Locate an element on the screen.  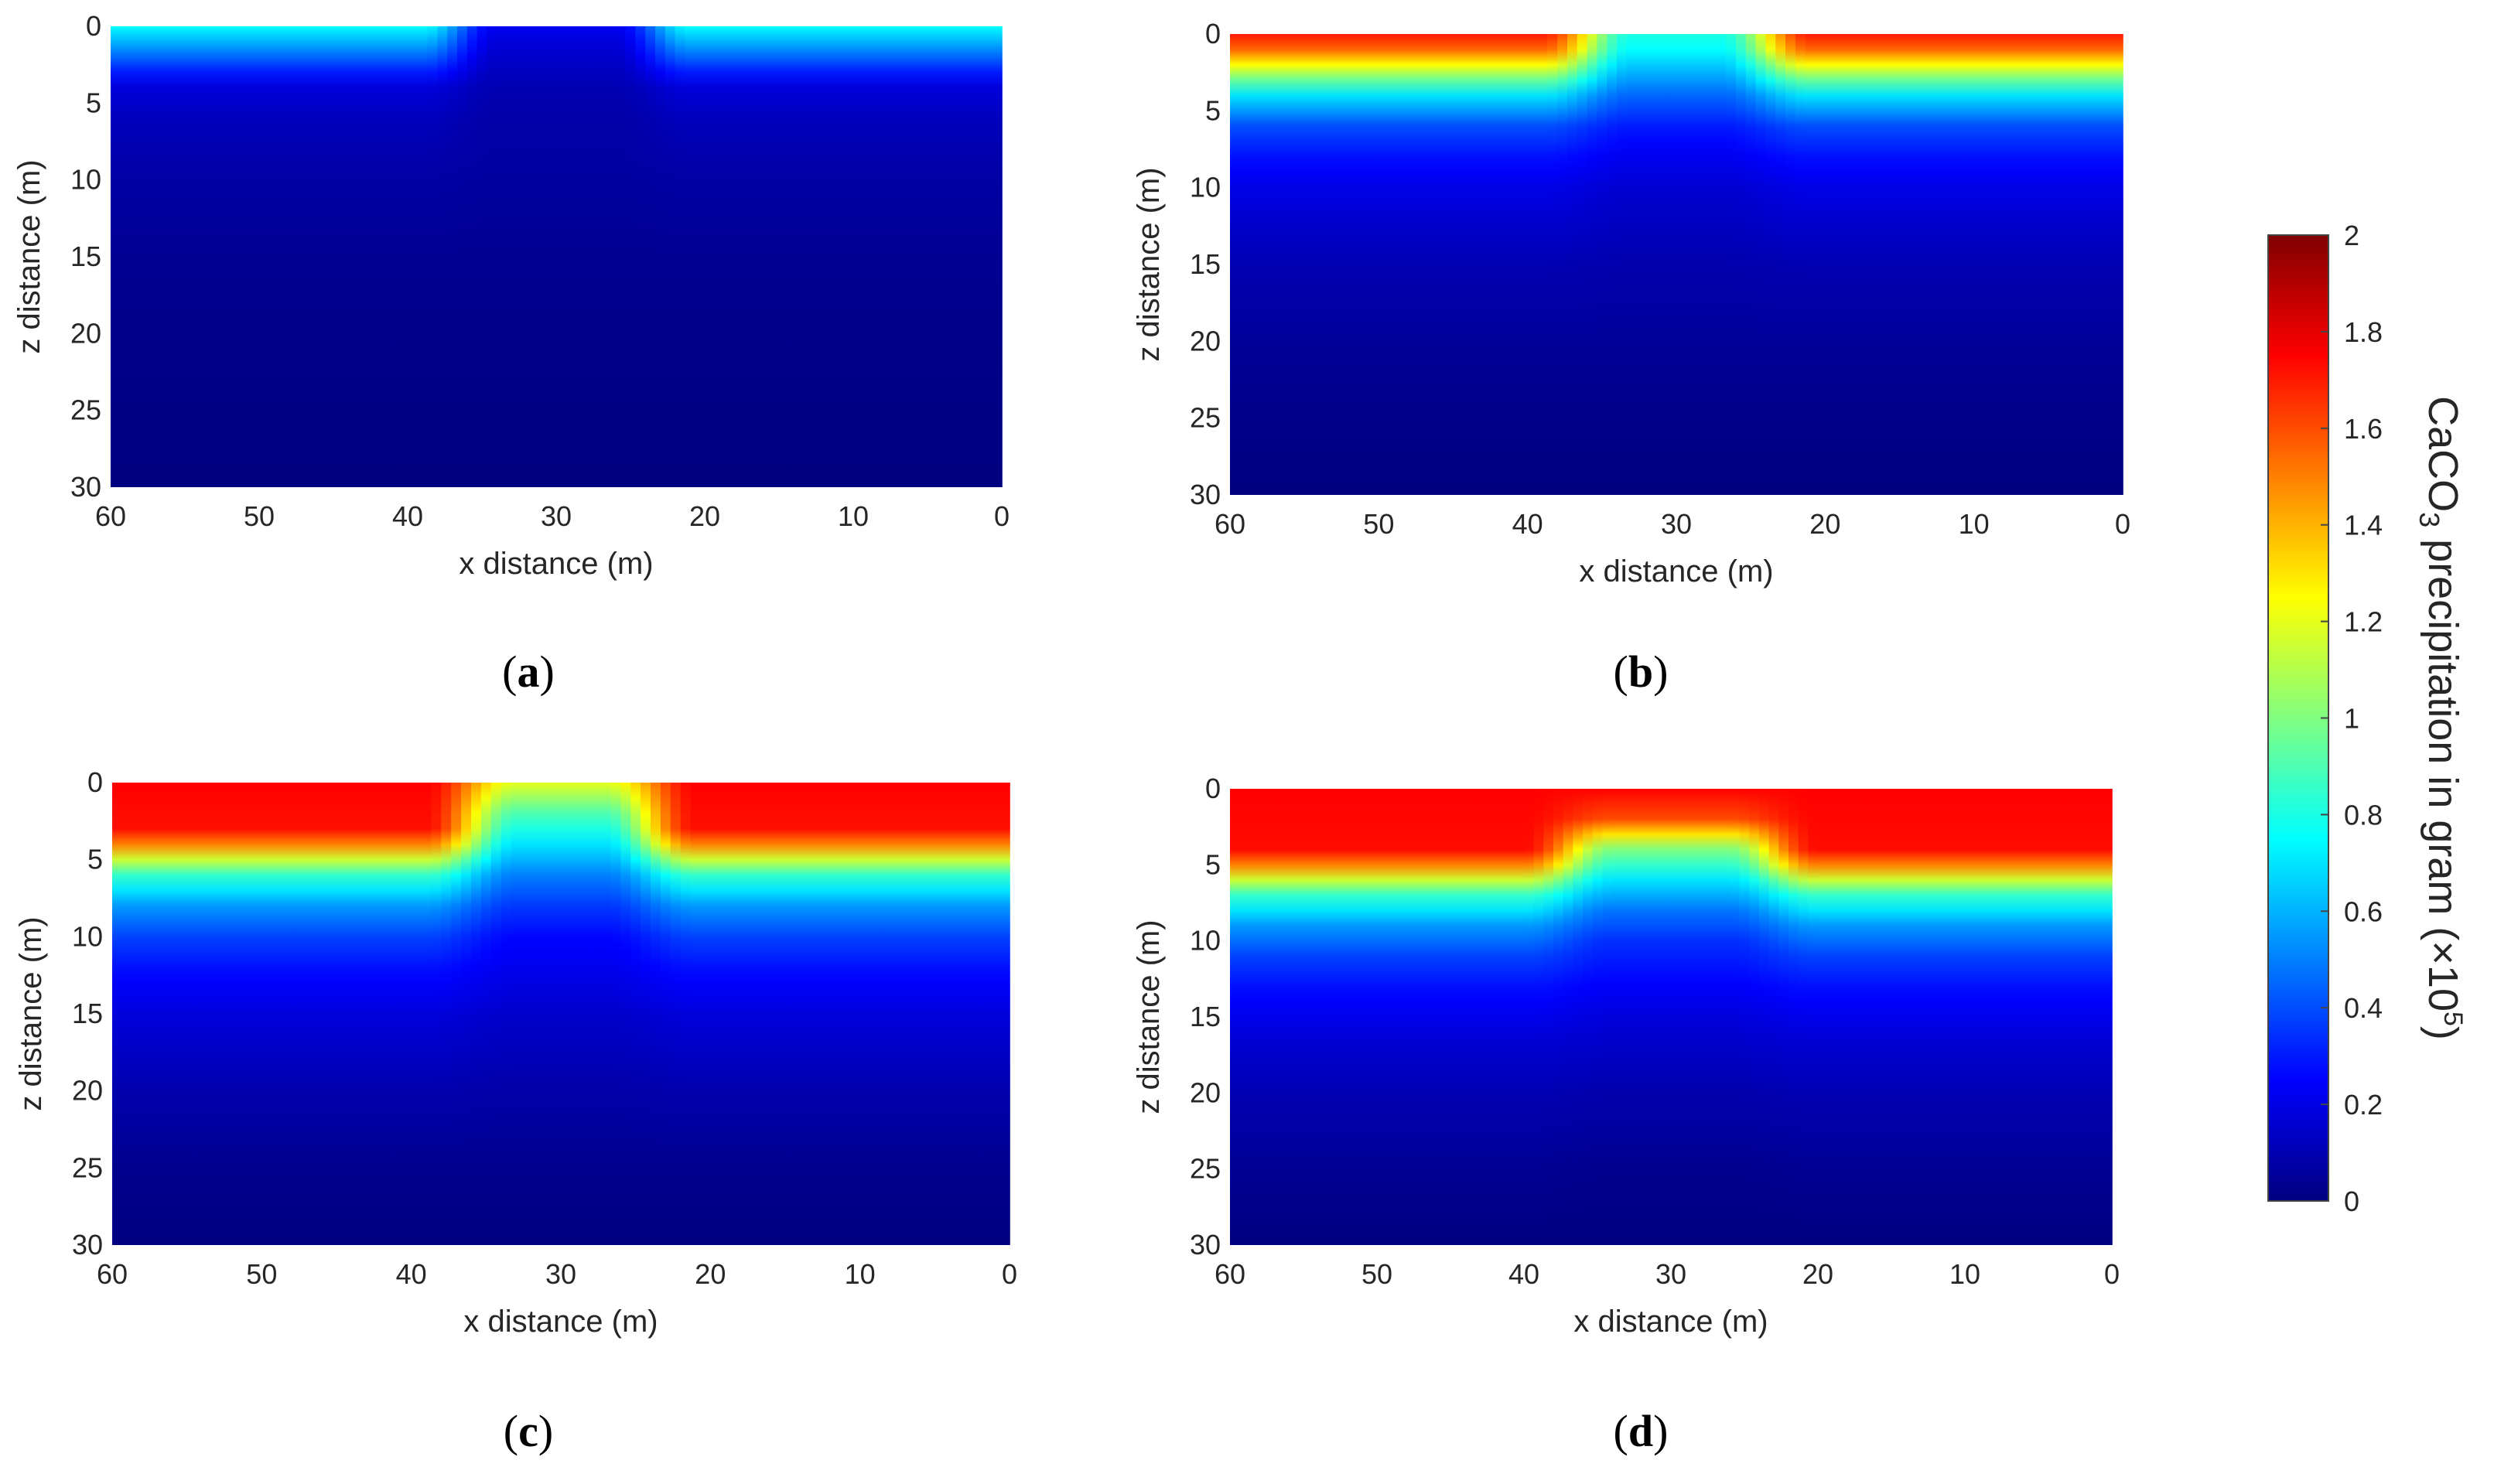
colorbar-bar is located at coordinates (2298, 718).